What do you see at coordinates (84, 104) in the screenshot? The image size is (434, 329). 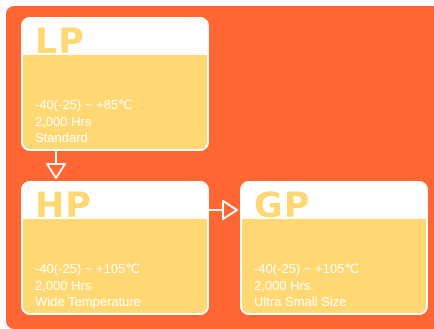 I see `temperature-range: -40(-25) ~ +85℃` at bounding box center [84, 104].